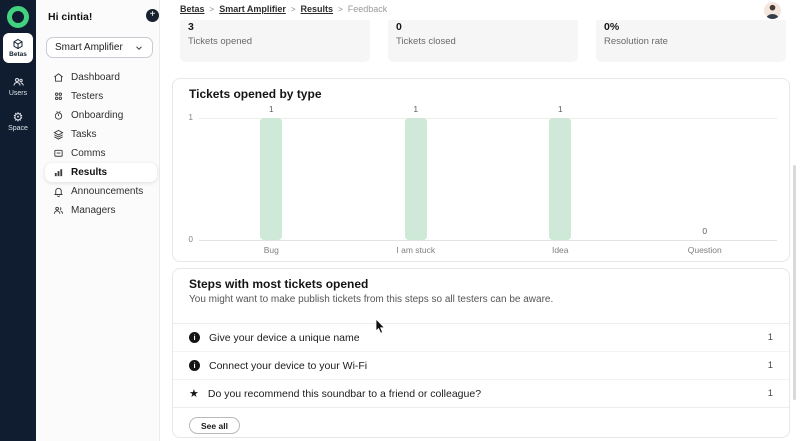 The height and width of the screenshot is (441, 800). What do you see at coordinates (95, 77) in the screenshot?
I see `sidebar-item-label: Dashboard` at bounding box center [95, 77].